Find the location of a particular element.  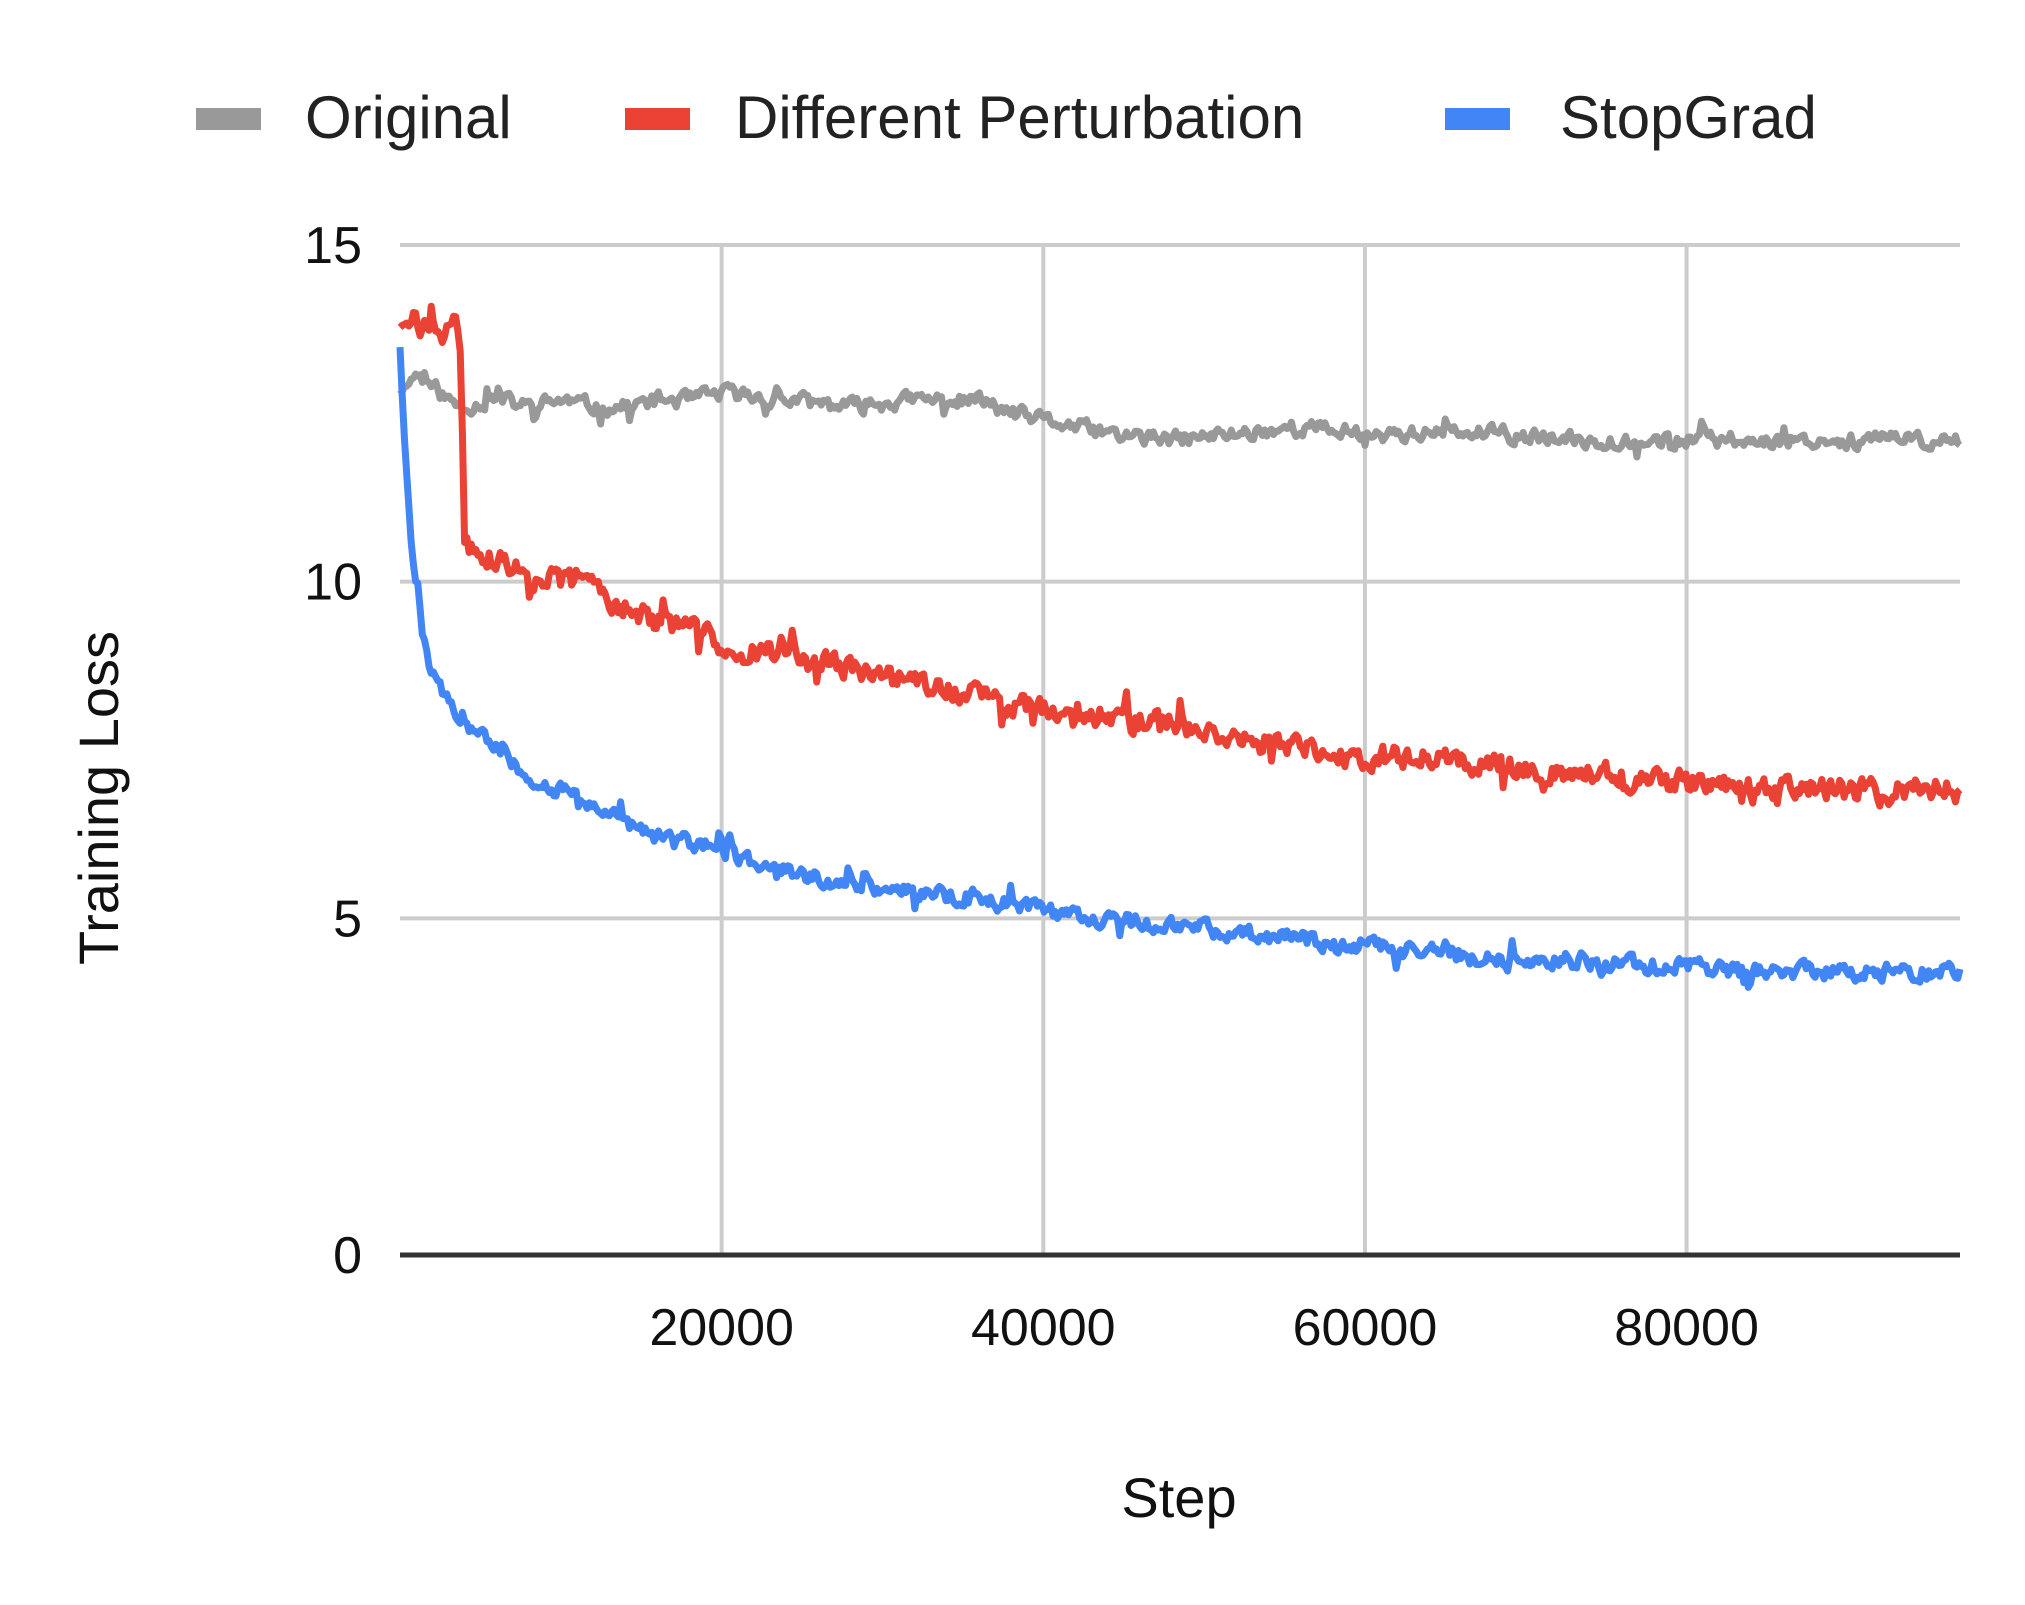

legend-label-original: Original is located at coordinates (408, 117).